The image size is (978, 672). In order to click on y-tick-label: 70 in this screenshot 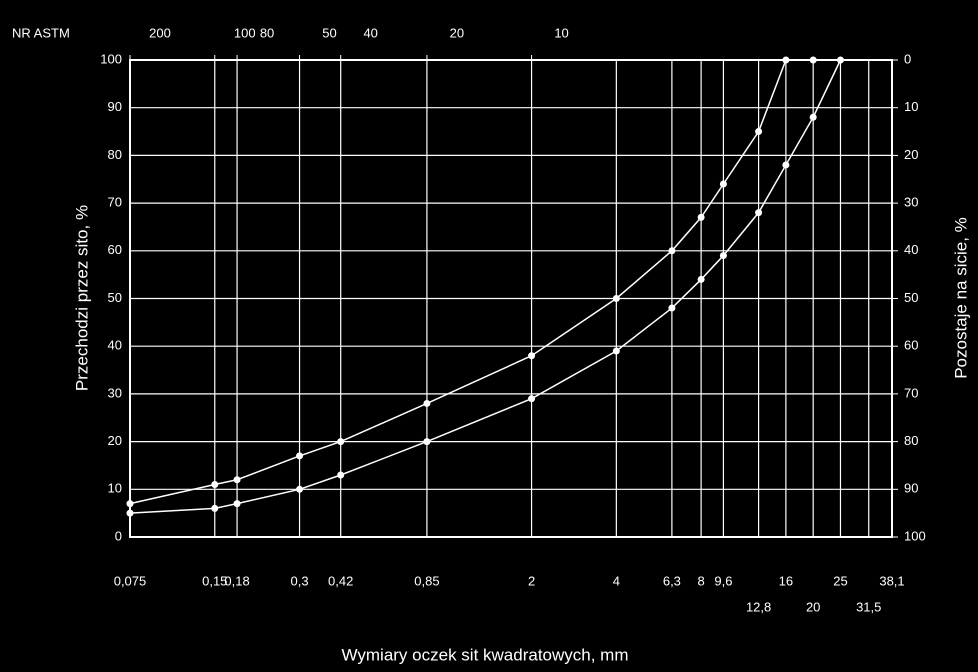, I will do `click(115, 202)`.